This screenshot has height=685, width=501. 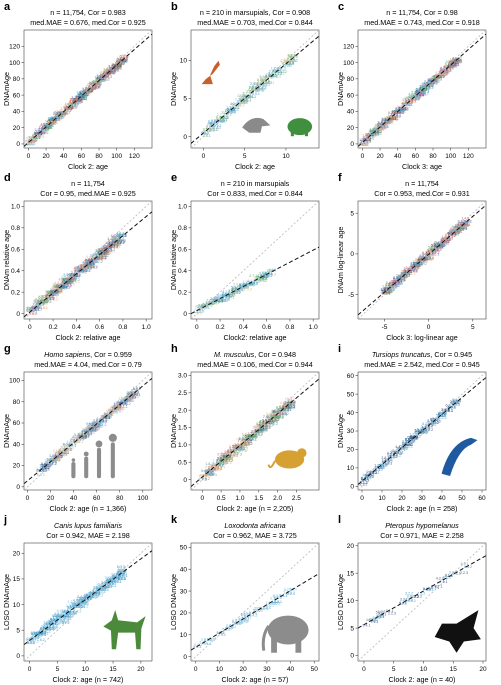 What do you see at coordinates (376, 470) in the screenshot?
I see `data-point: 6.6.1` at bounding box center [376, 470].